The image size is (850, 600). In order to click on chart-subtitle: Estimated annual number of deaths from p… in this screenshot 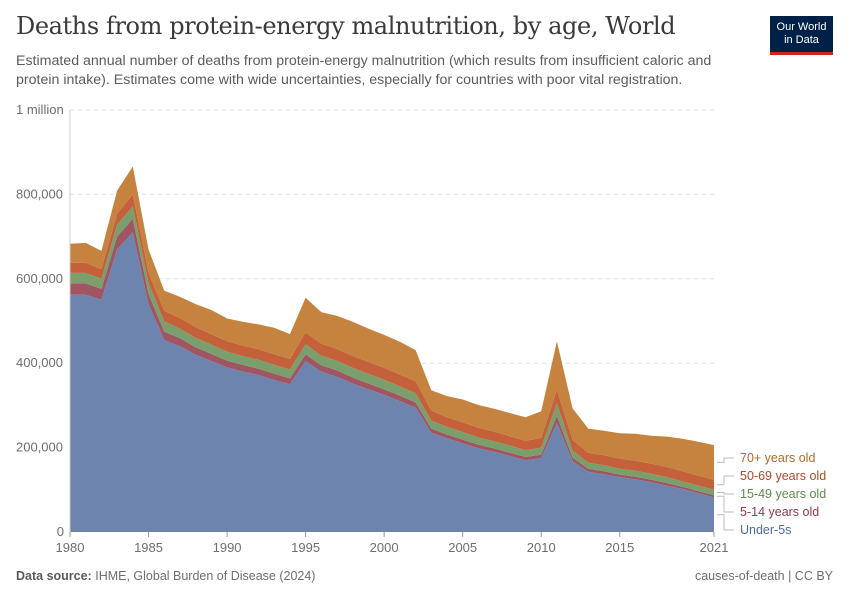, I will do `click(364, 70)`.